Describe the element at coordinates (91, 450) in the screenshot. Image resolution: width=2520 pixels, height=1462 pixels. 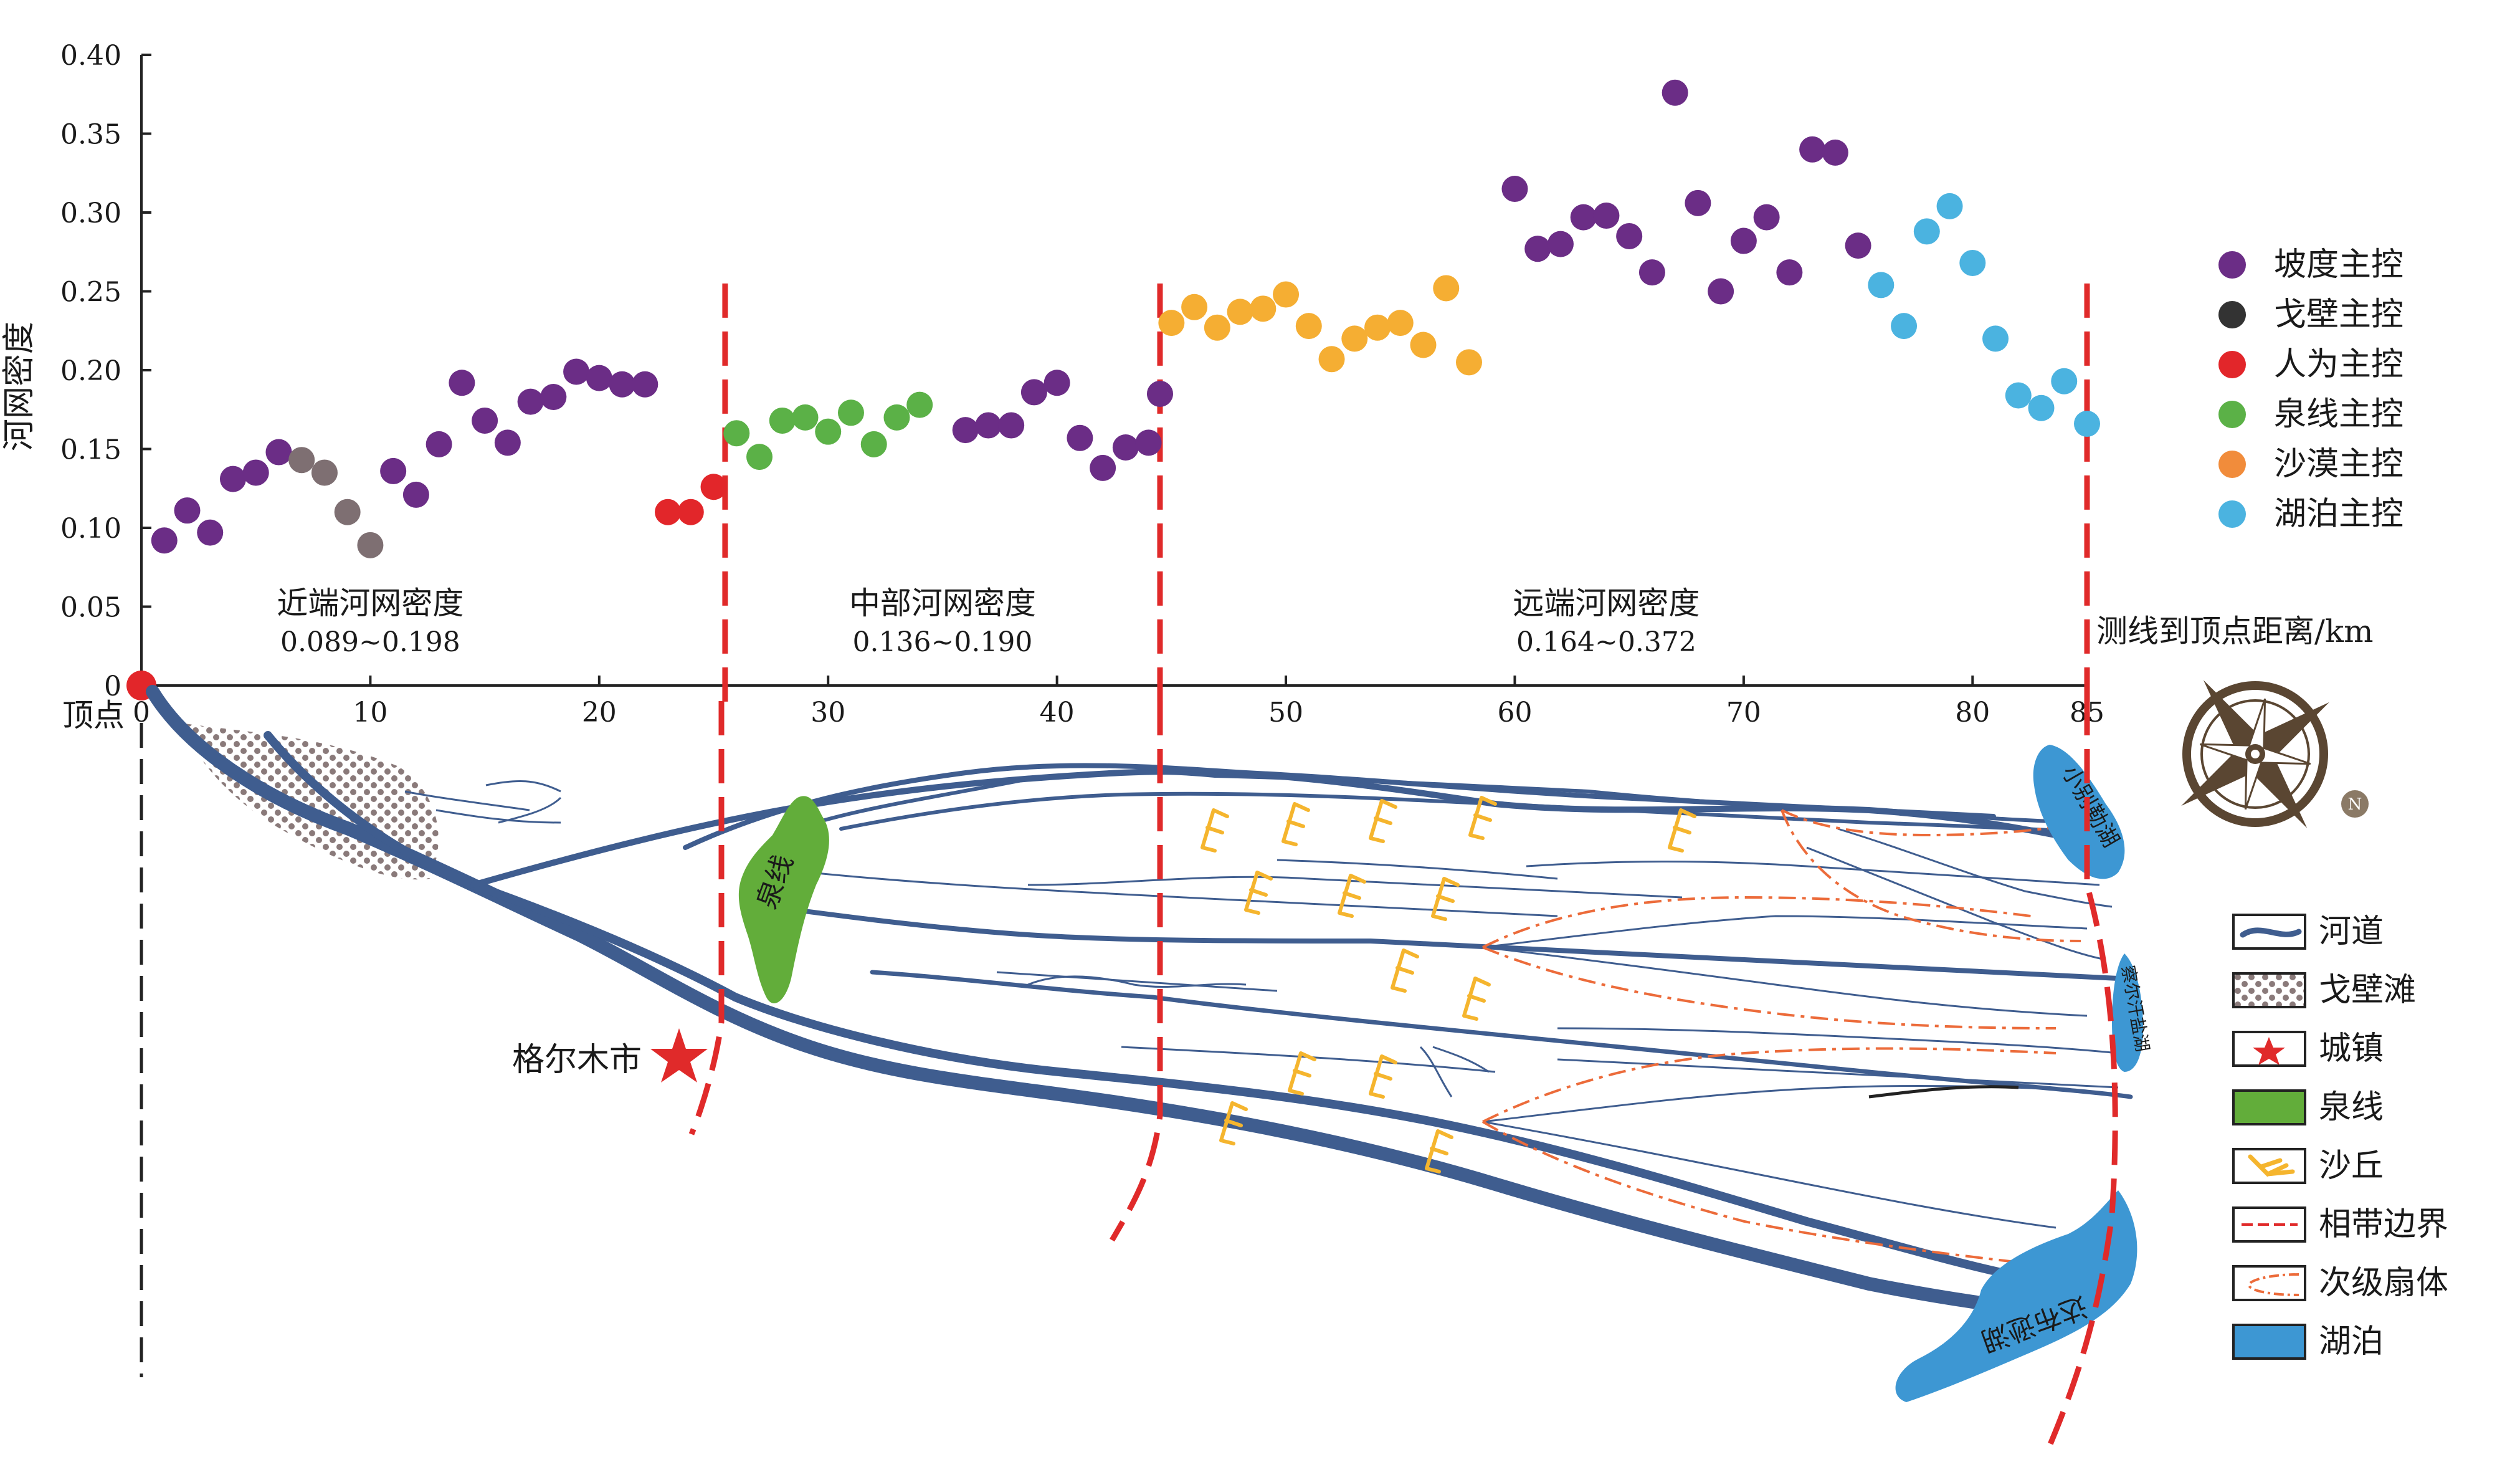
I see `y-tick-label: 0.15` at that location.